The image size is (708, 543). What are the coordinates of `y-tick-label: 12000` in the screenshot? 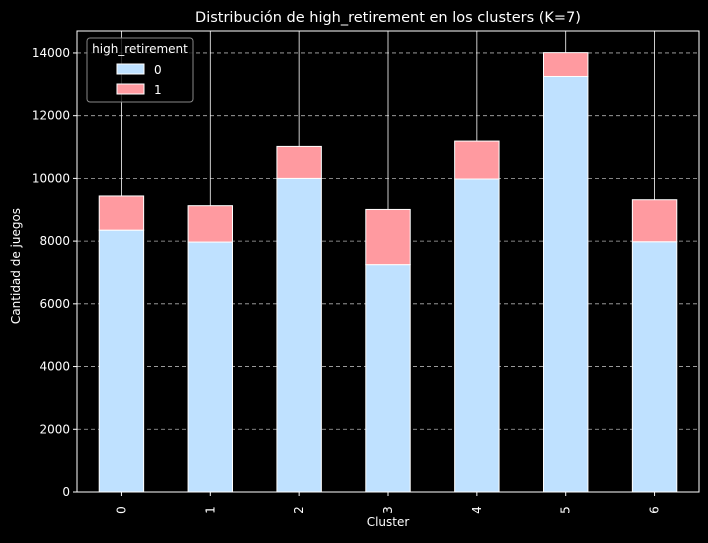 It's located at (51, 116).